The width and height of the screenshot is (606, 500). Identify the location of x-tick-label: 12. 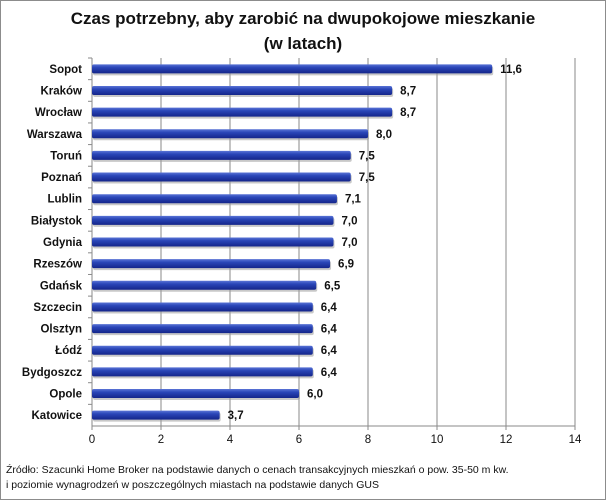
(506, 440).